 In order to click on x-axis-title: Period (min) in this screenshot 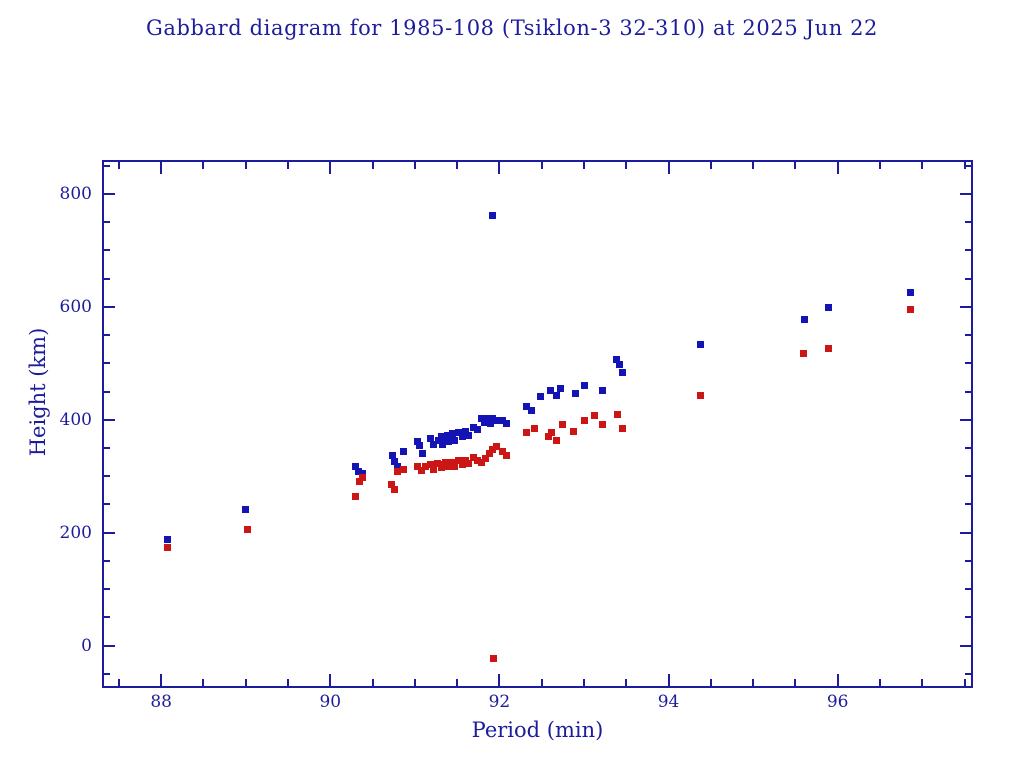, I will do `click(537, 730)`.